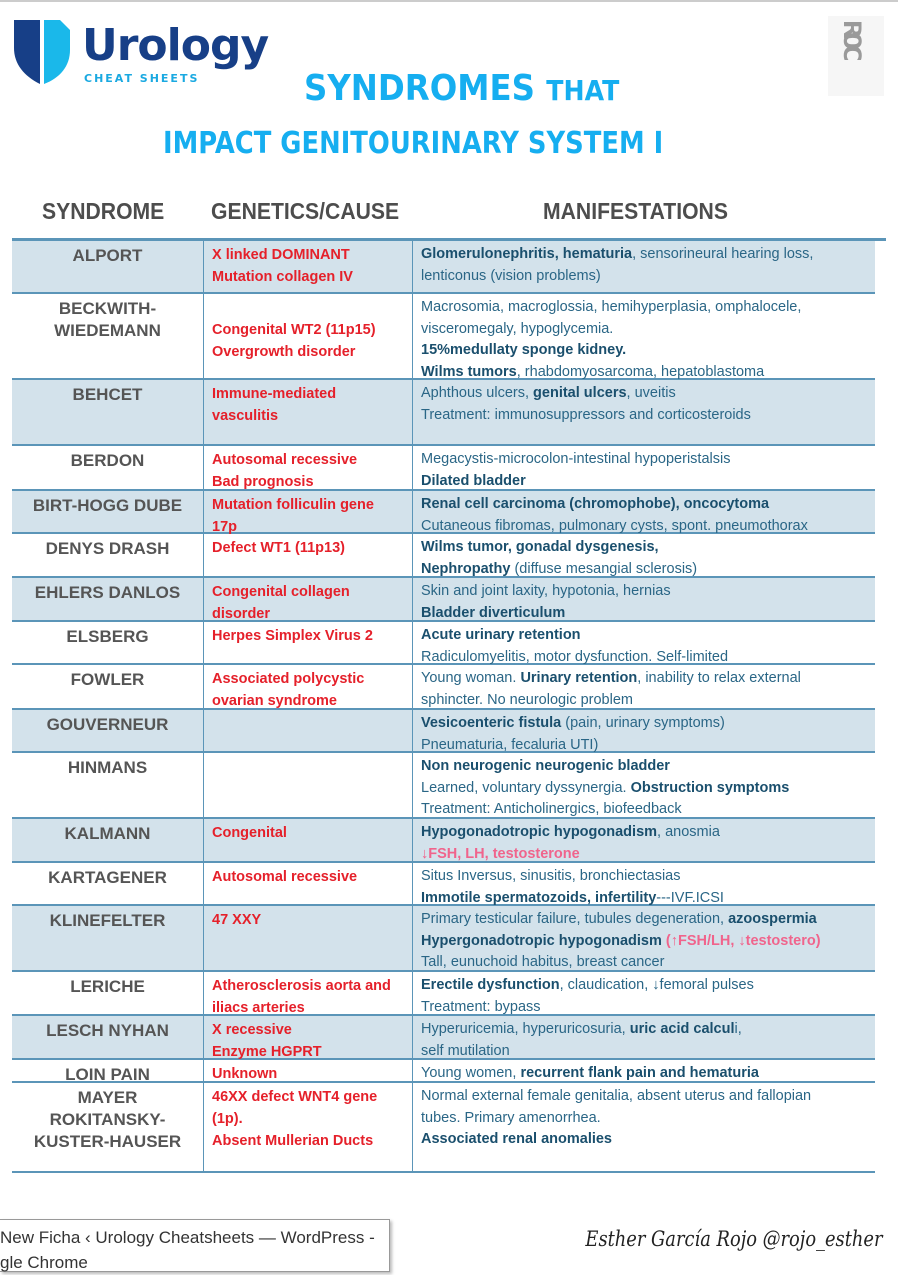  I want to click on syndrome-name: FOWLER, so click(107, 679).